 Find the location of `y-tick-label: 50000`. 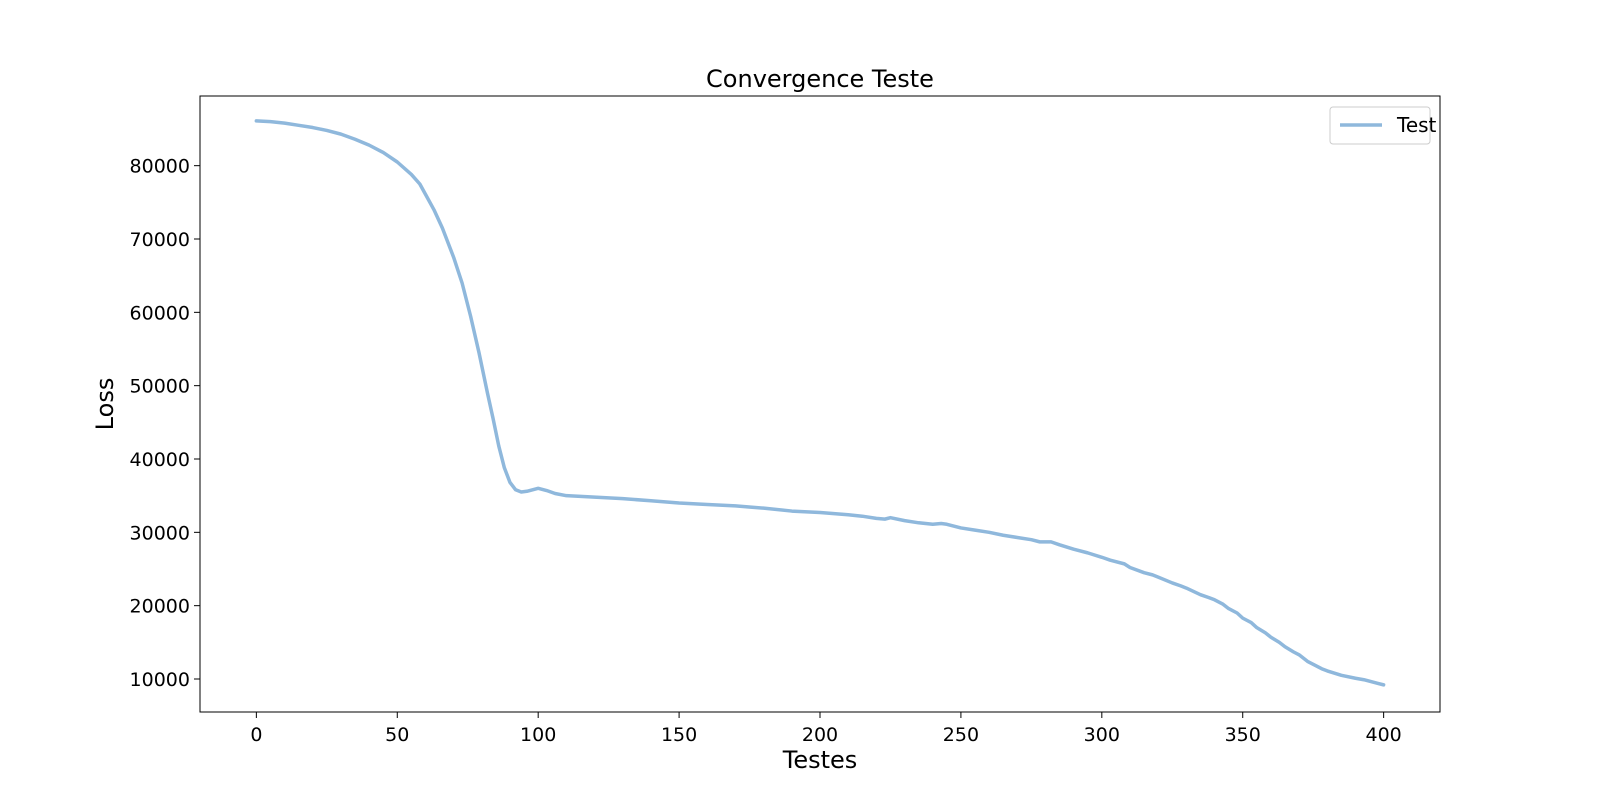

y-tick-label: 50000 is located at coordinates (160, 387).